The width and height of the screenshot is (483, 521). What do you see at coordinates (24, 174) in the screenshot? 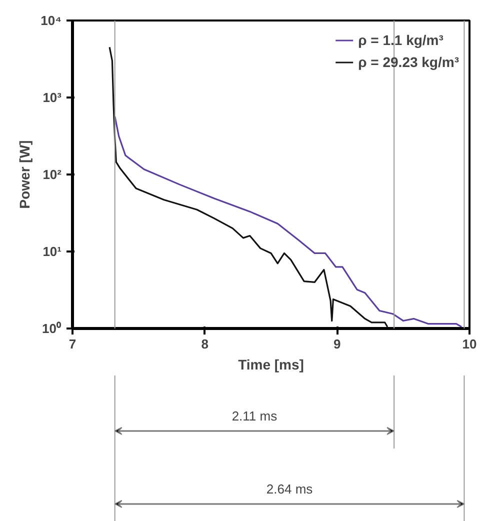
I see `y-axis-title: Power [W]` at bounding box center [24, 174].